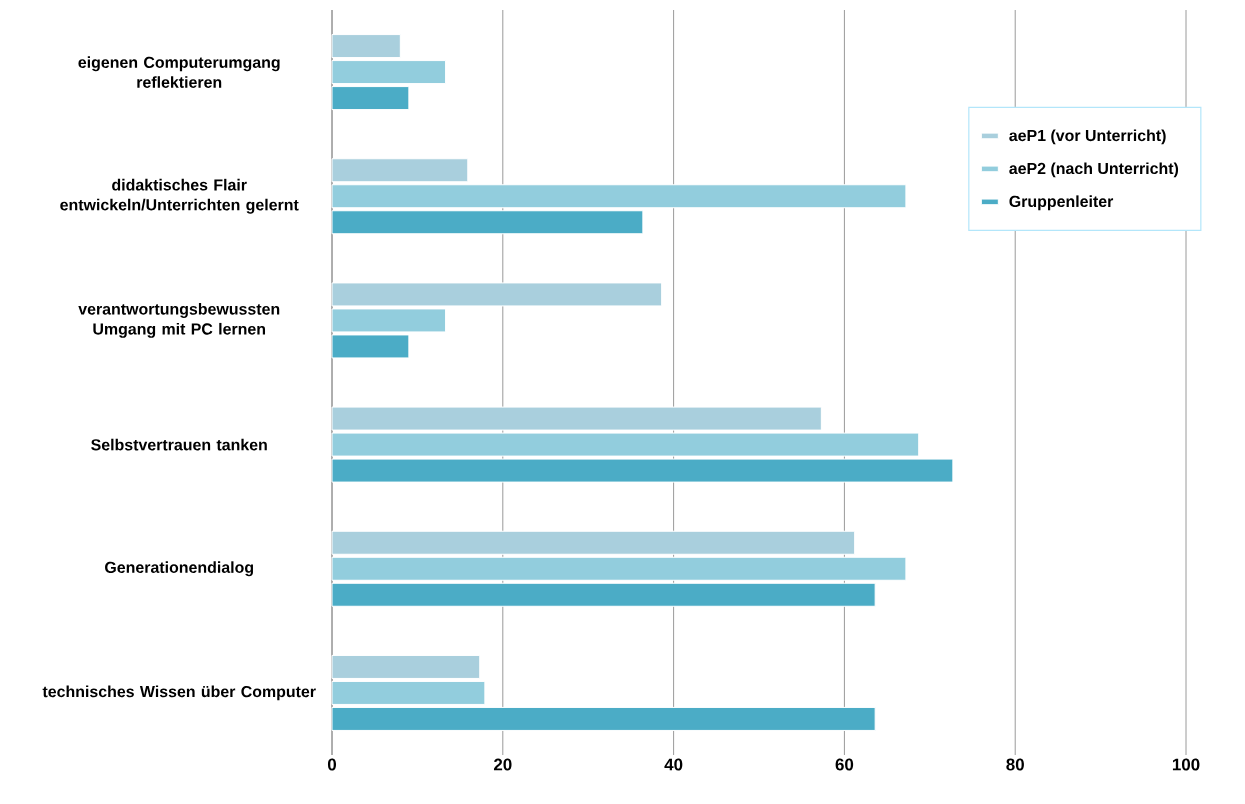 The height and width of the screenshot is (804, 1245). What do you see at coordinates (1186, 764) in the screenshot?
I see `x-tick-label: 100` at bounding box center [1186, 764].